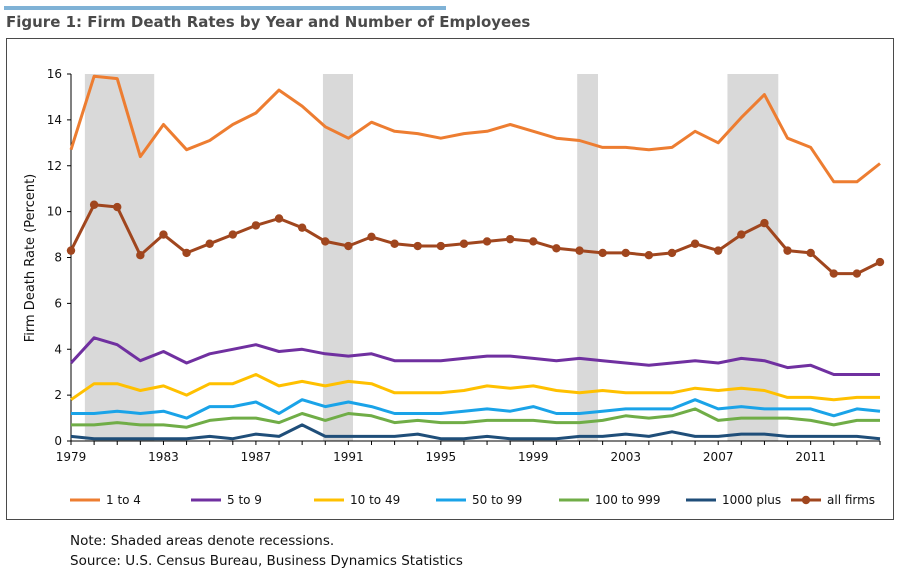 The width and height of the screenshot is (900, 580). Describe the element at coordinates (256, 457) in the screenshot. I see `x-tick-label: 1987` at that location.